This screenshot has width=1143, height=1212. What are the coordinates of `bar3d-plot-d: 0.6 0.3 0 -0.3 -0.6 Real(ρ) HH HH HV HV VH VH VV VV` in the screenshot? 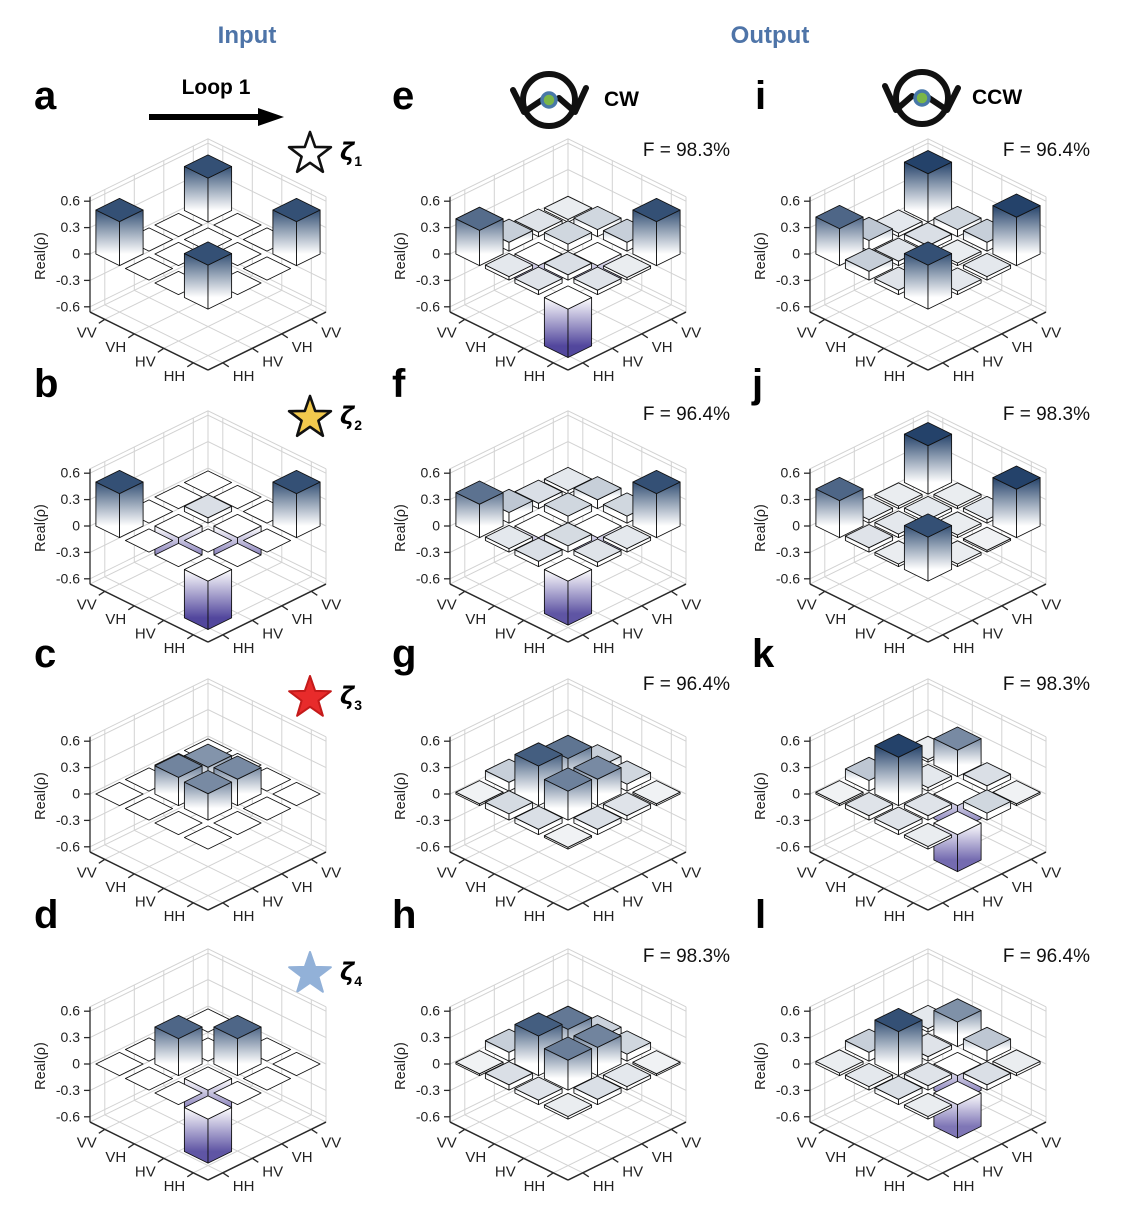 It's located at (187, 1071).